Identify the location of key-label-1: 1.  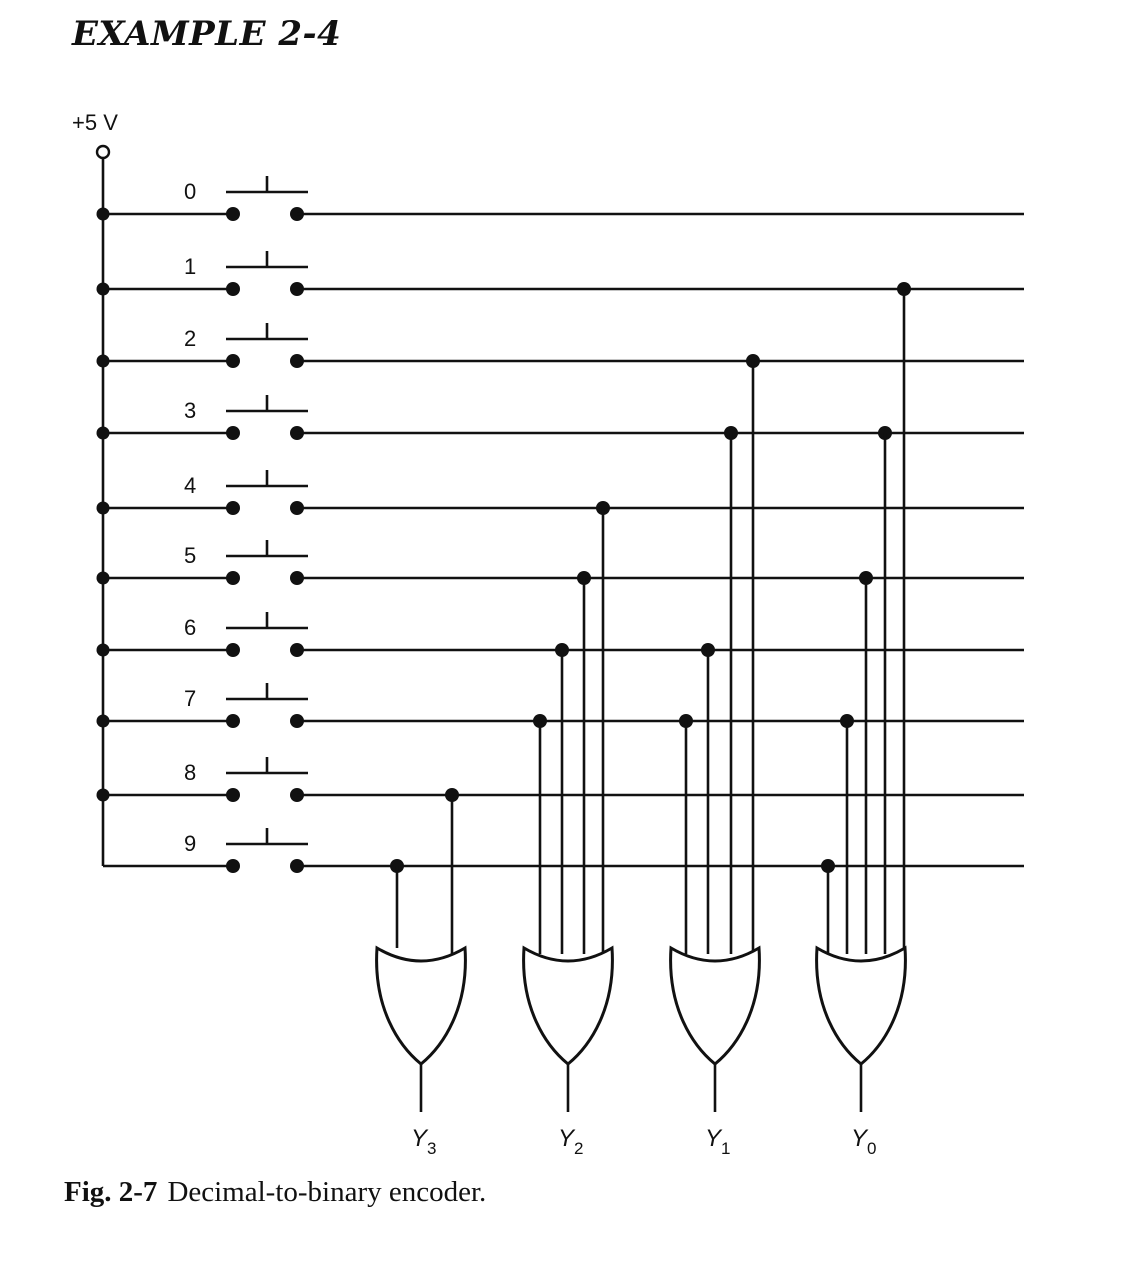
(190, 266).